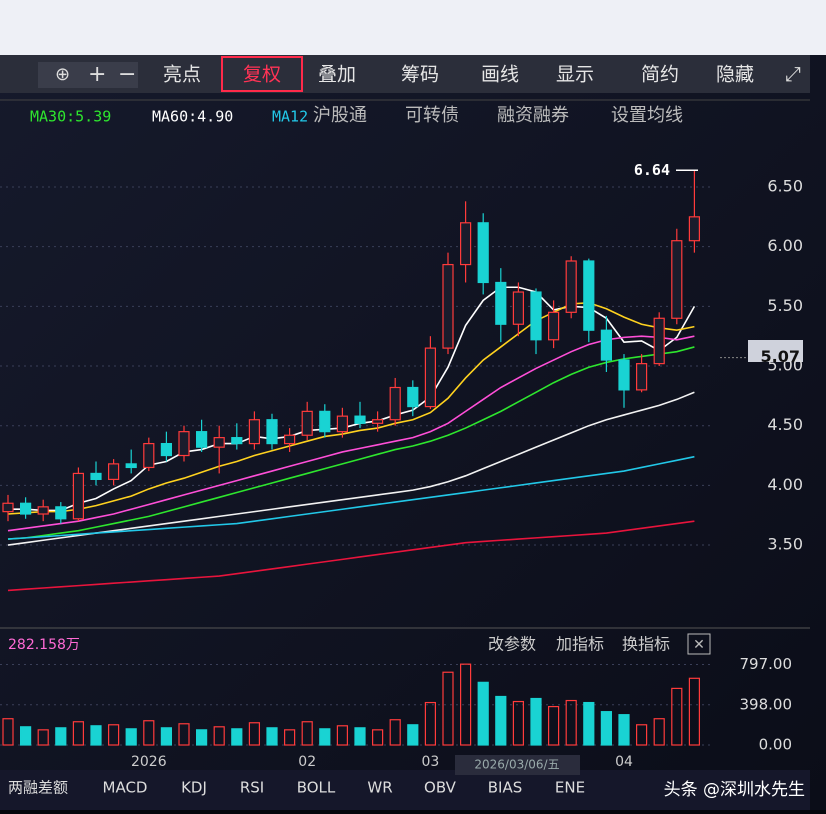 The image size is (826, 814). What do you see at coordinates (88, 75) in the screenshot?
I see `zoom-buttons` at bounding box center [88, 75].